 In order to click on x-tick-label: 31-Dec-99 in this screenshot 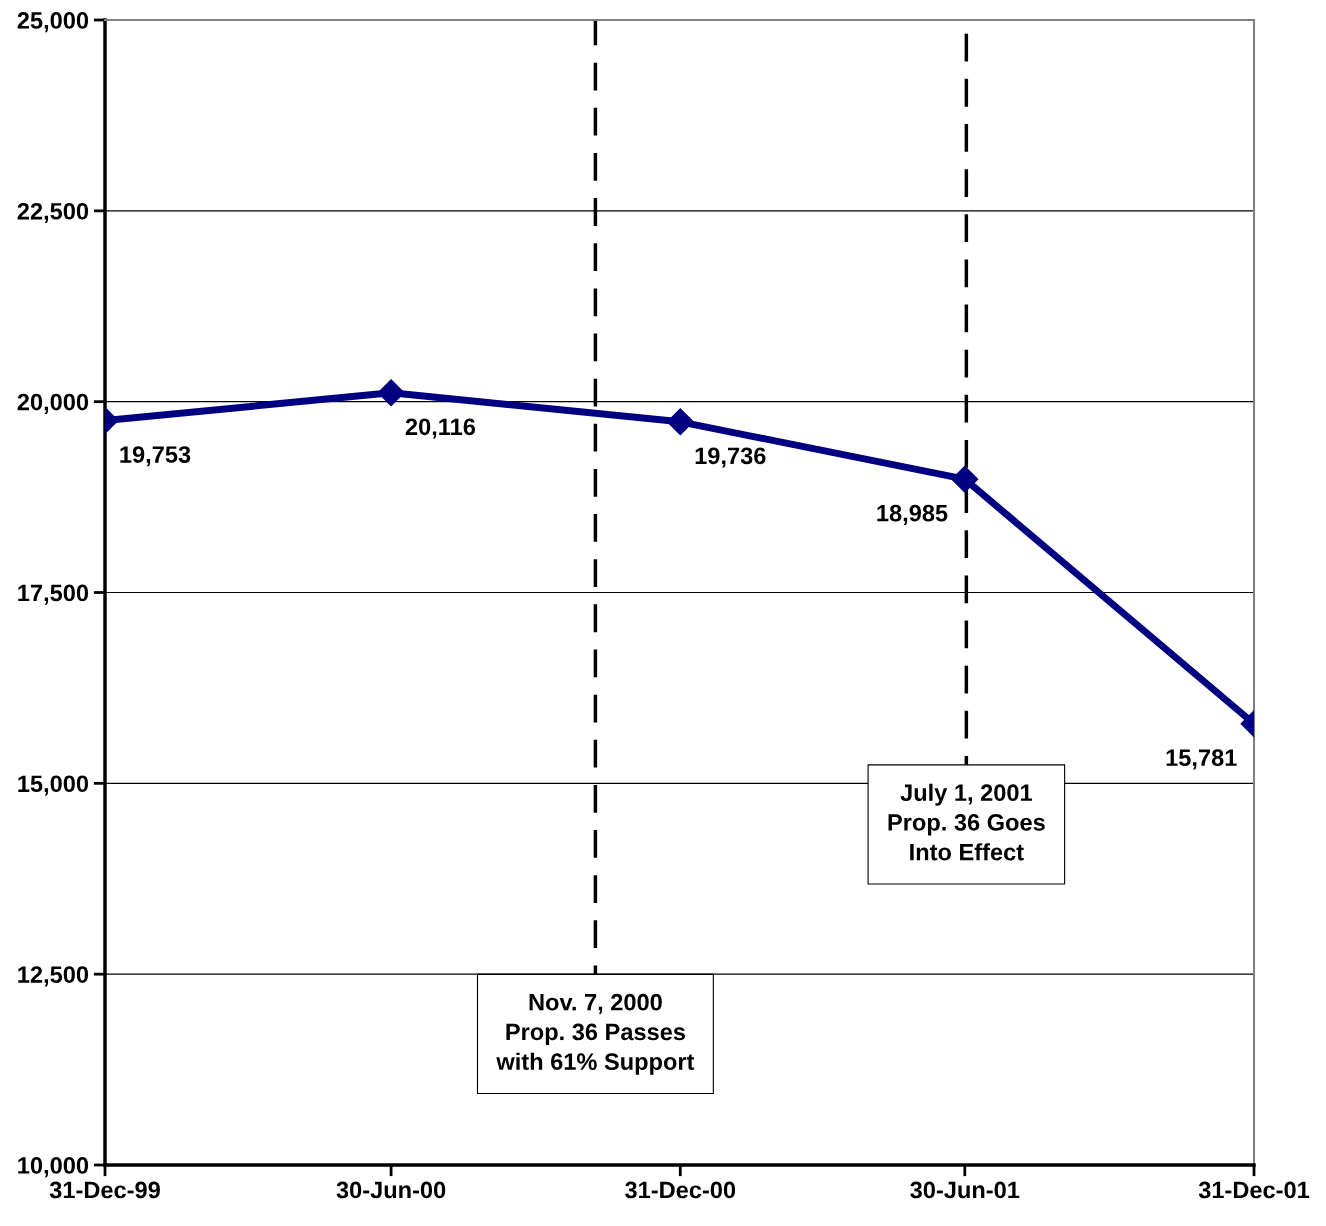, I will do `click(104, 1190)`.